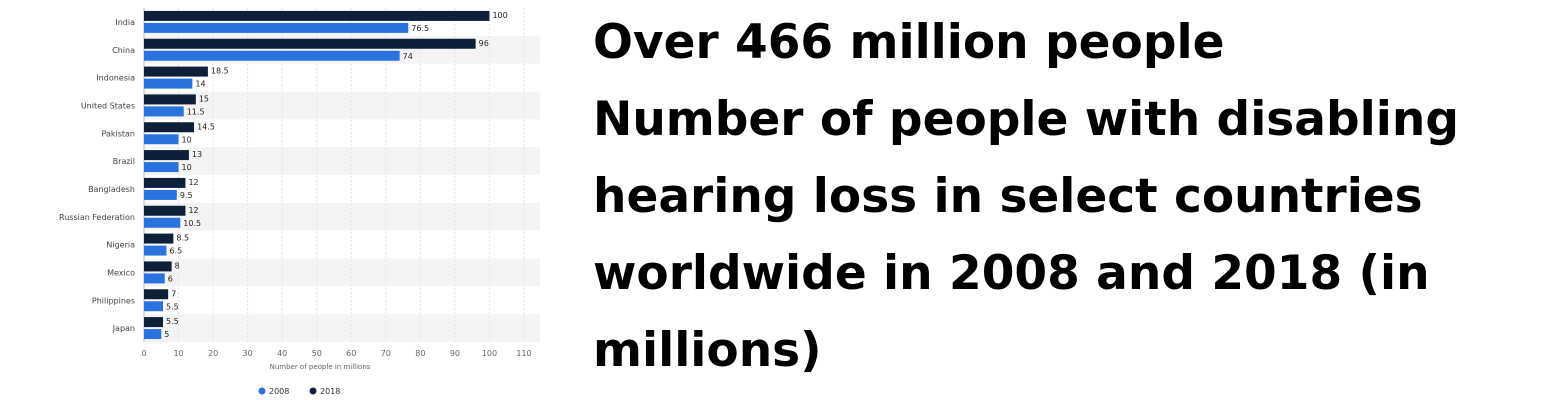 This screenshot has width=1550, height=400. Describe the element at coordinates (97, 217) in the screenshot. I see `category-label: Russian Federation` at that location.